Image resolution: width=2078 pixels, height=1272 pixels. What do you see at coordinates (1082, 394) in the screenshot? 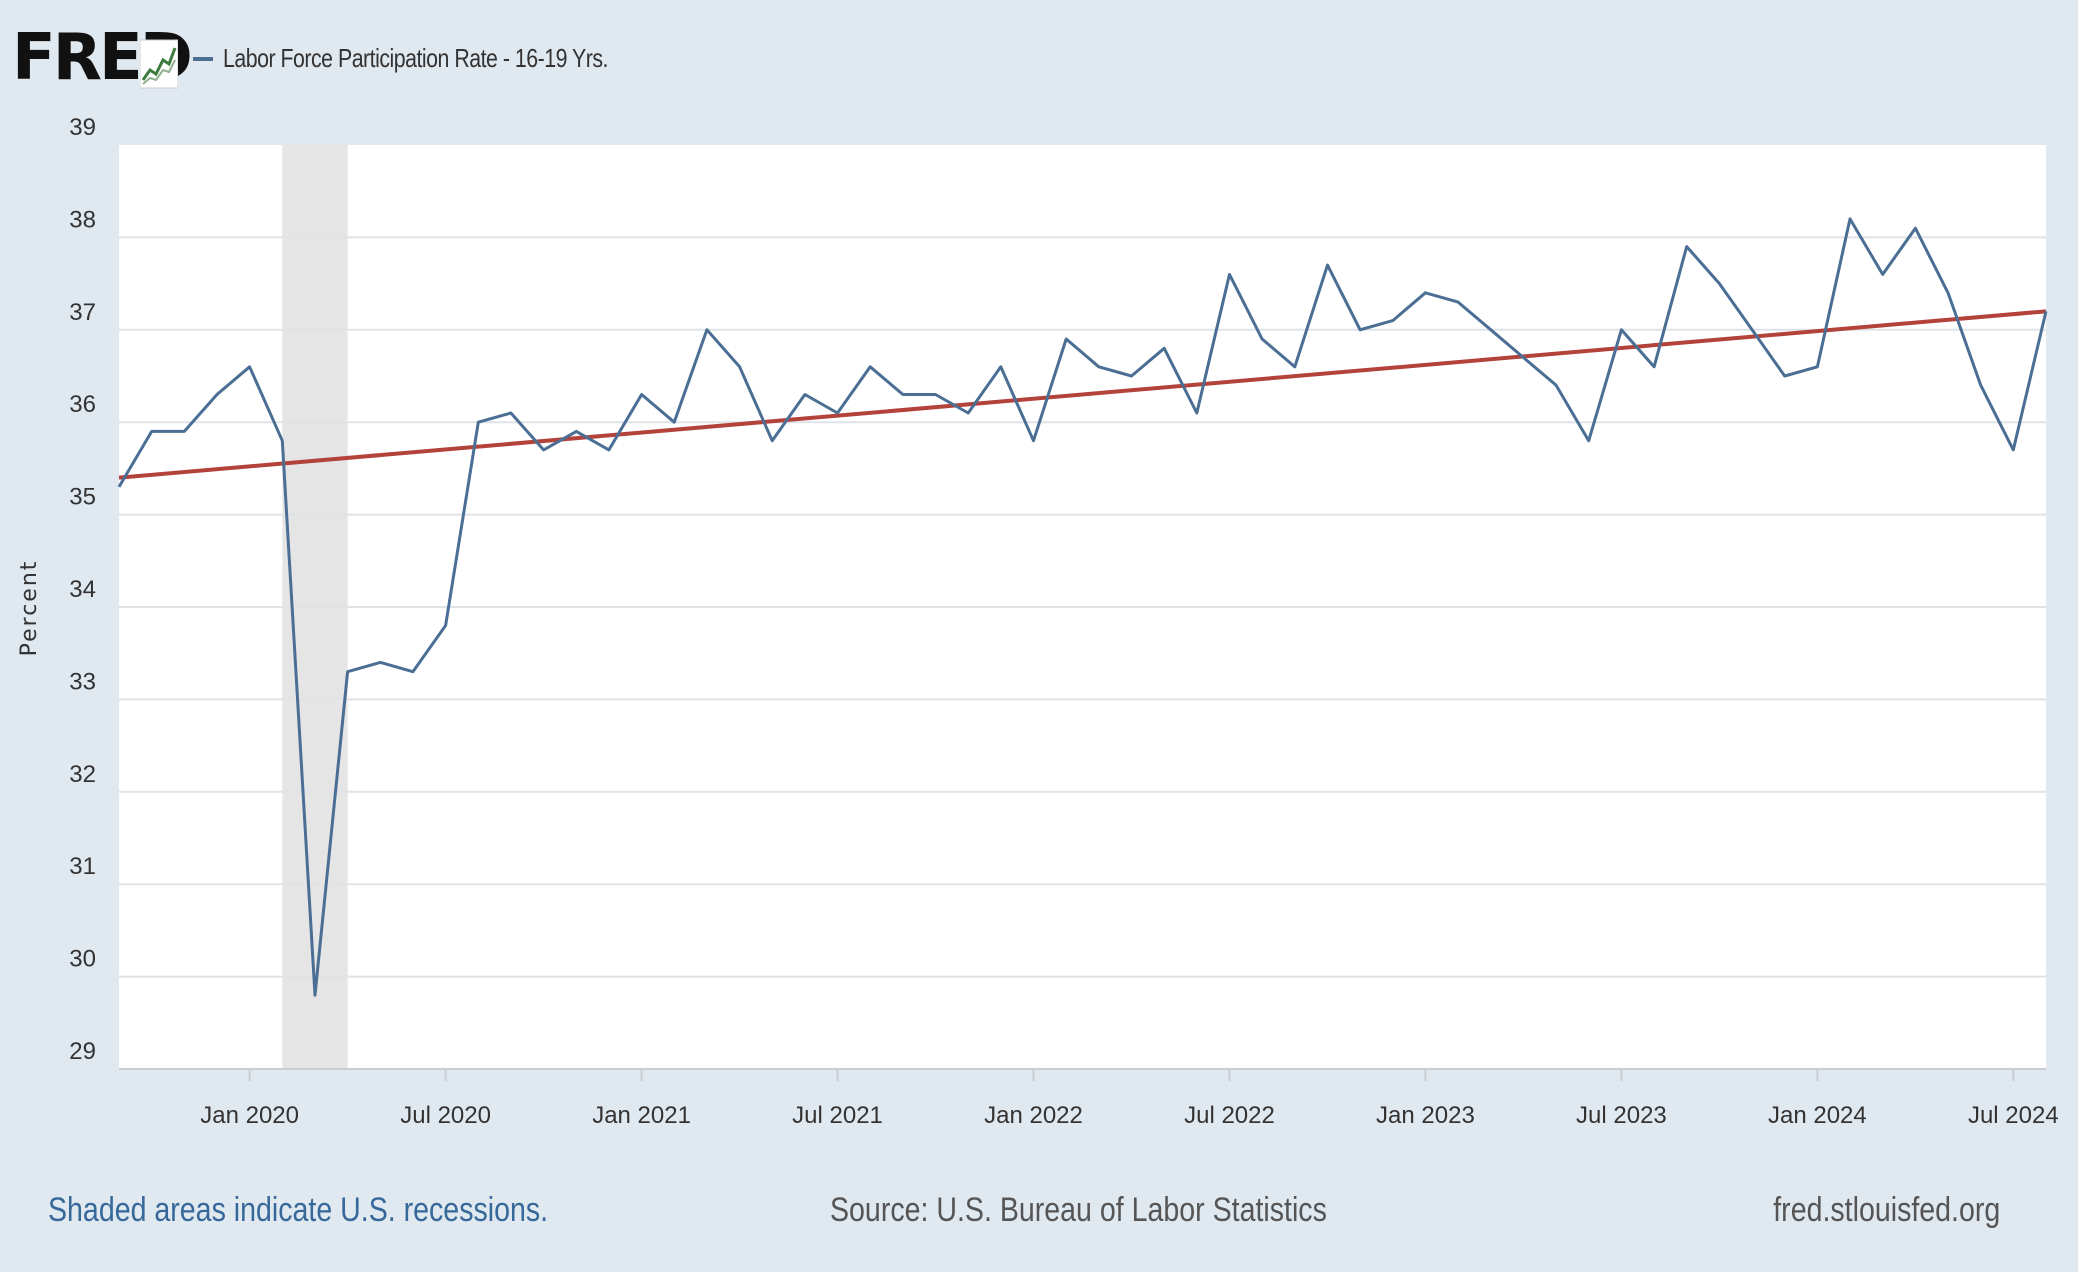
I see `trendline` at bounding box center [1082, 394].